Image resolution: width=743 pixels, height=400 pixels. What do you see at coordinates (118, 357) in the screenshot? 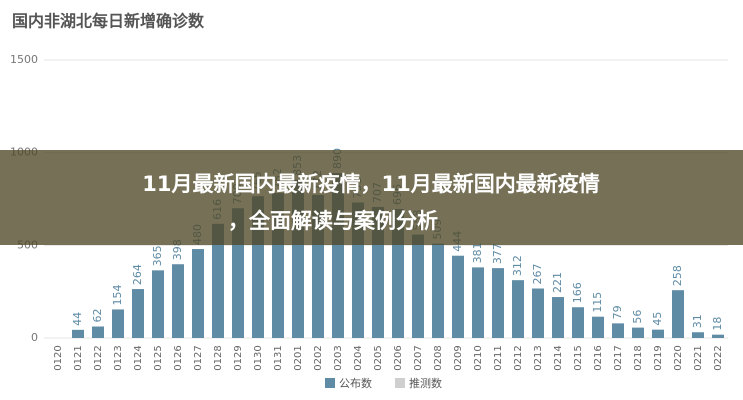
I see `x-tick-label: 0123` at bounding box center [118, 357].